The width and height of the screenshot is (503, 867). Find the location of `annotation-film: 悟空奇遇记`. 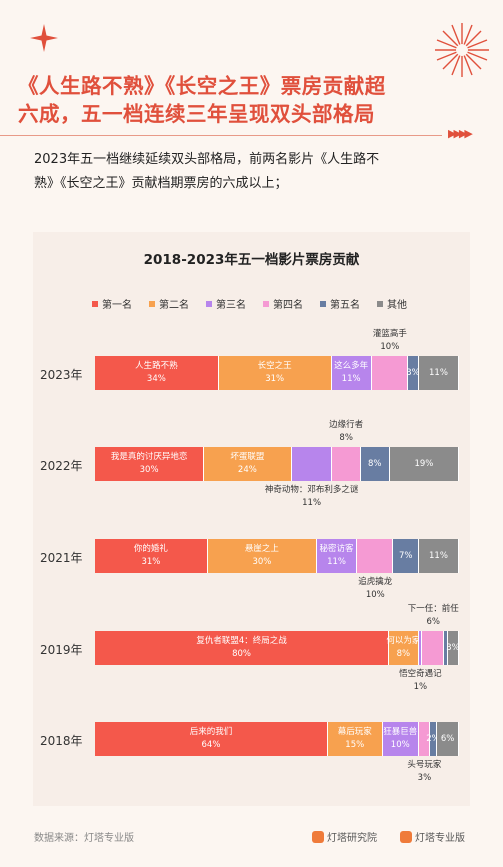

annotation-film: 悟空奇遇记 is located at coordinates (420, 674).